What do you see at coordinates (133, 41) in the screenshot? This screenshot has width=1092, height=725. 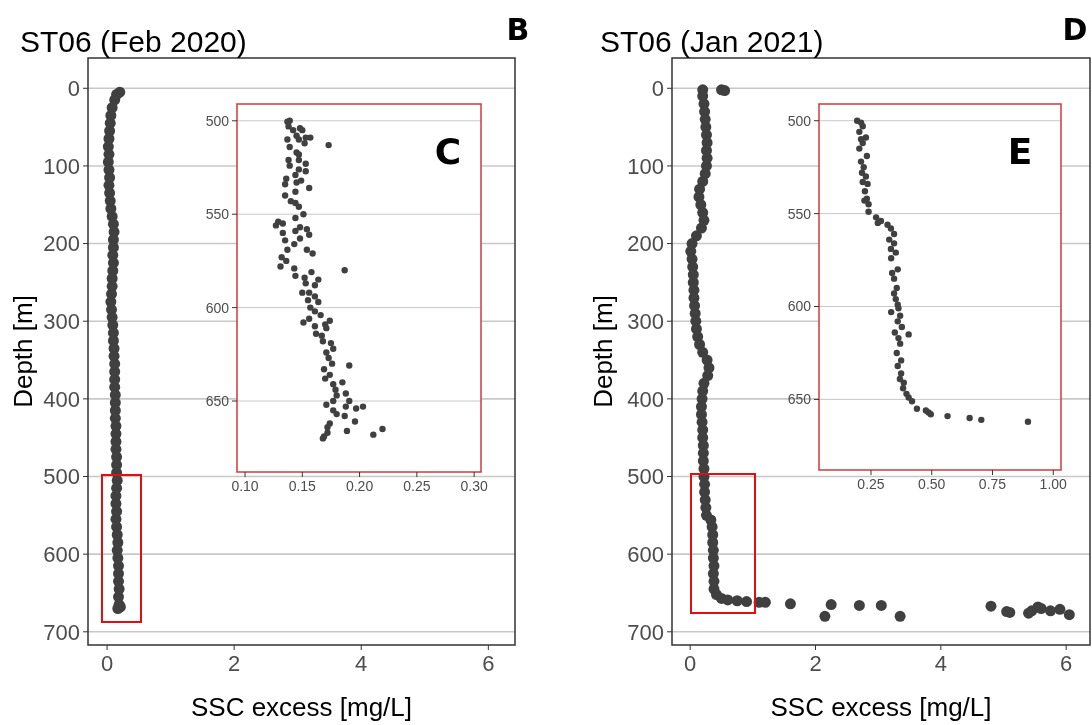 I see `chart-title: ST06 (Feb 2020)` at bounding box center [133, 41].